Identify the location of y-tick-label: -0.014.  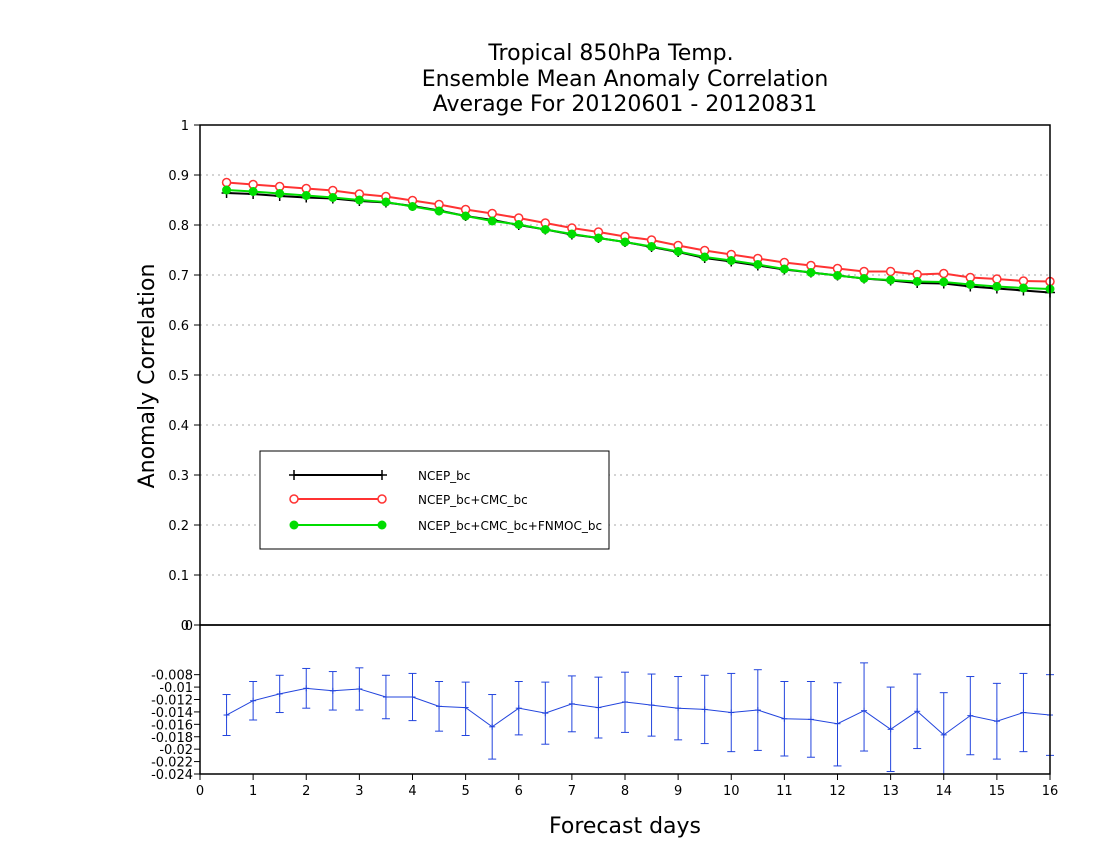
(172, 713).